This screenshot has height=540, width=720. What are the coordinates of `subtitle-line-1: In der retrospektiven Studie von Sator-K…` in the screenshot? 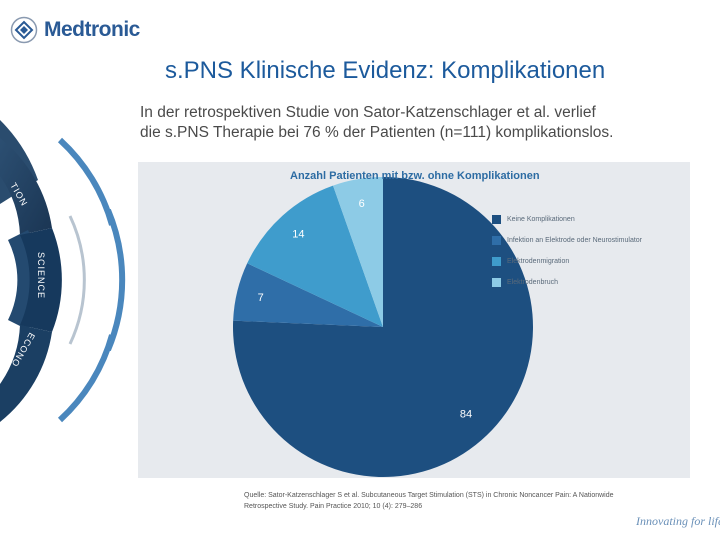 It's located at (368, 112).